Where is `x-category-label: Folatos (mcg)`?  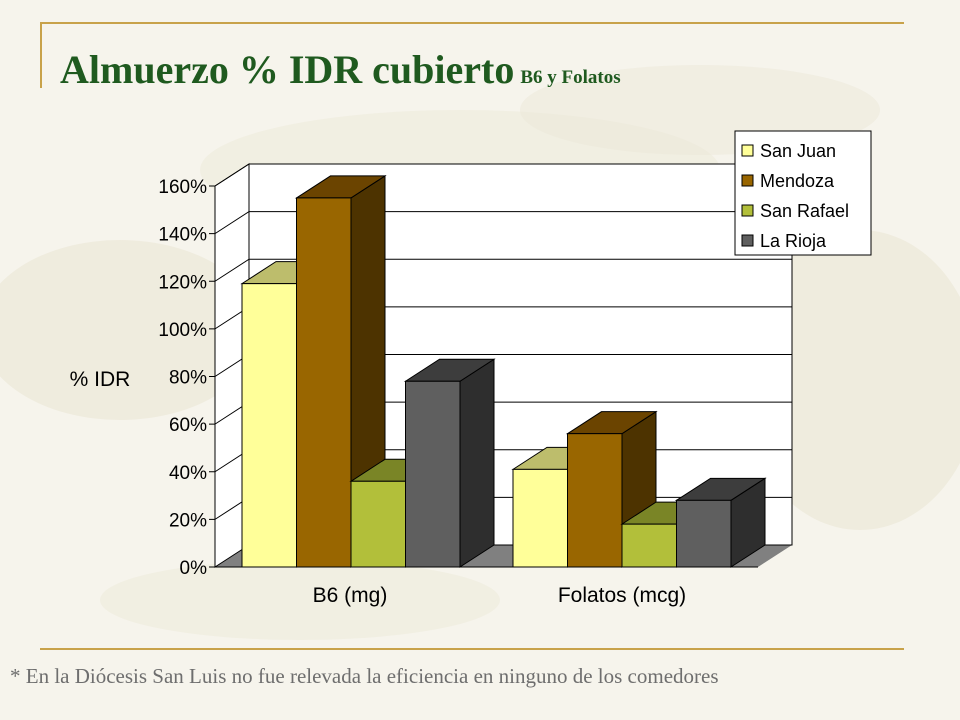
x-category-label: Folatos (mcg) is located at coordinates (622, 595).